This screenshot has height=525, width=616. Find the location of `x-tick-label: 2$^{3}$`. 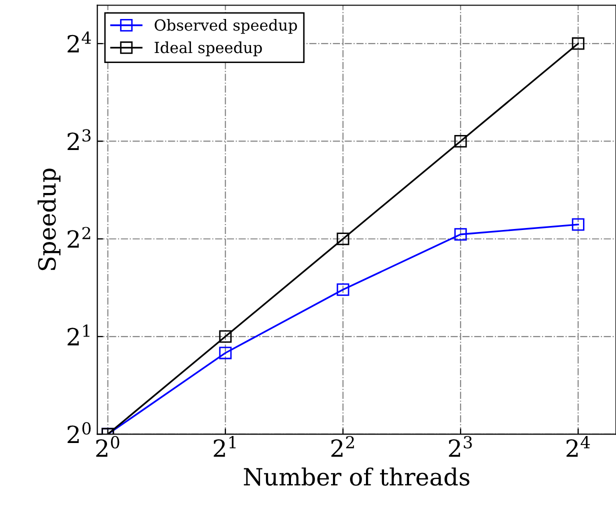

x-tick-label: 2$^{3}$ is located at coordinates (460, 446).